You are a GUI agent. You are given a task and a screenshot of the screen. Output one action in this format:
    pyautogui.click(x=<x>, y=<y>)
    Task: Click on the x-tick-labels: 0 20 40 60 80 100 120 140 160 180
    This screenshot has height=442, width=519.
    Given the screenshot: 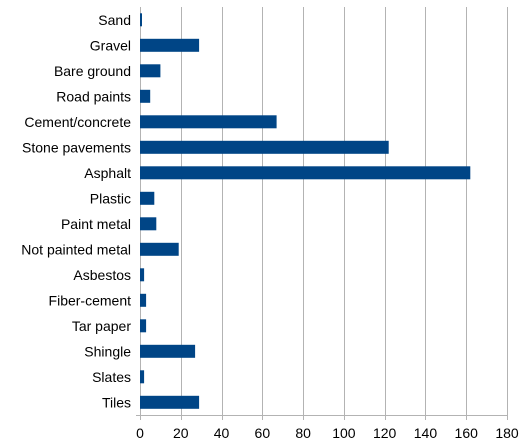 What is the action you would take?
    pyautogui.click(x=327, y=433)
    